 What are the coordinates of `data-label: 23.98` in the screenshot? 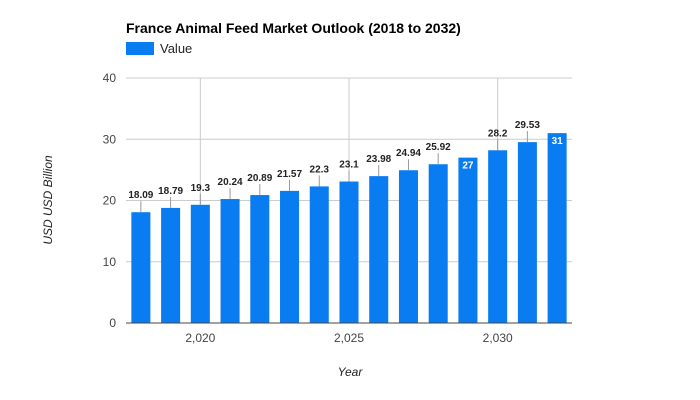 It's located at (378, 159).